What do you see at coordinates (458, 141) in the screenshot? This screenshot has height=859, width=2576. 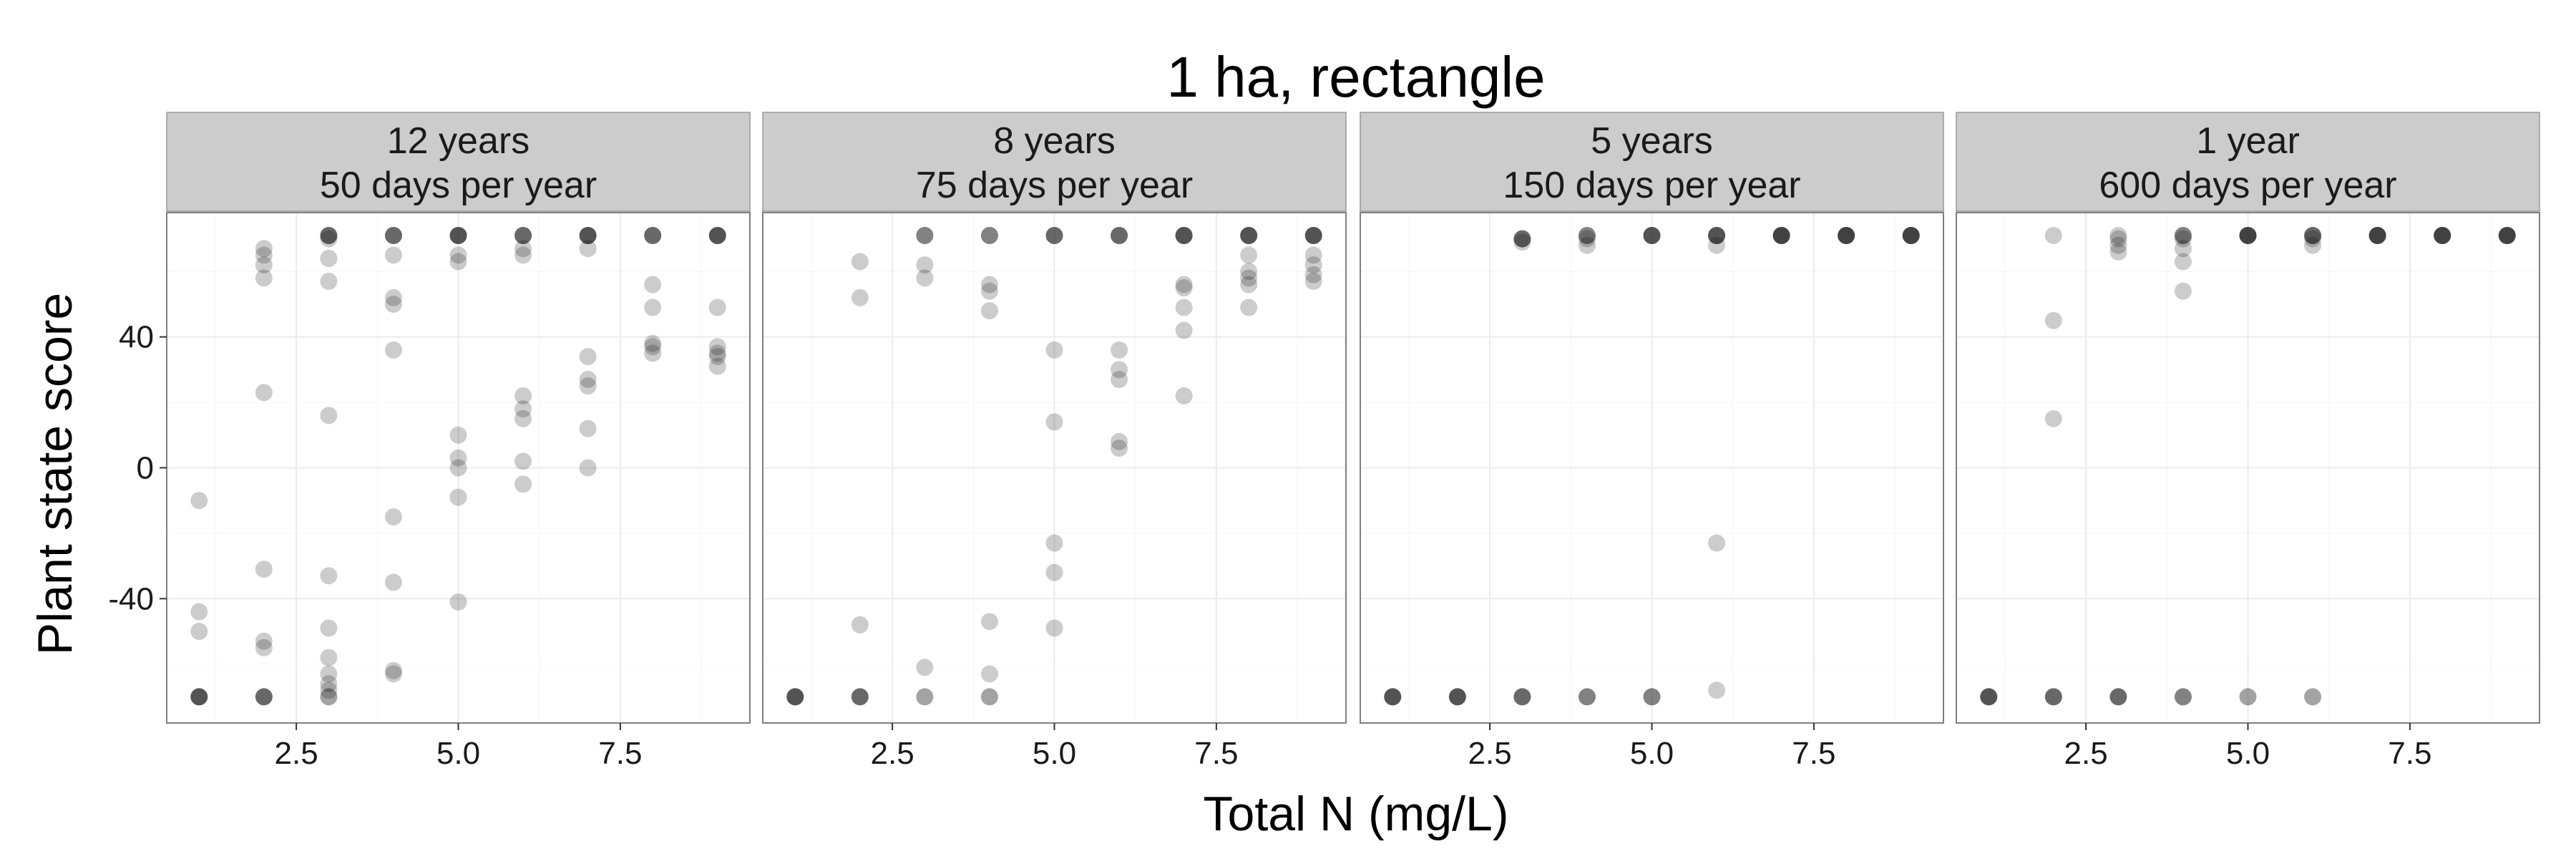 I see `facet-strip-label: 12 years` at bounding box center [458, 141].